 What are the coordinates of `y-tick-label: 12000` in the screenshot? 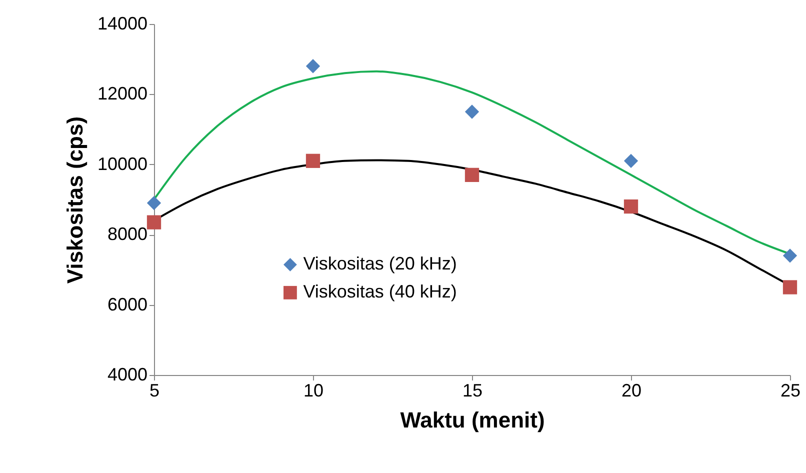 It's located at (122, 94).